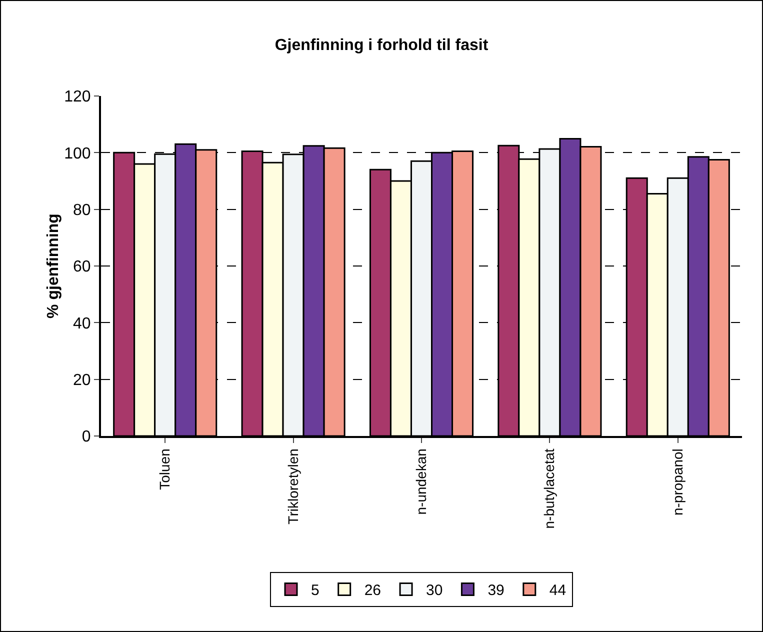  Describe the element at coordinates (53, 266) in the screenshot. I see `y-axis-title: % gjenfinning` at that location.